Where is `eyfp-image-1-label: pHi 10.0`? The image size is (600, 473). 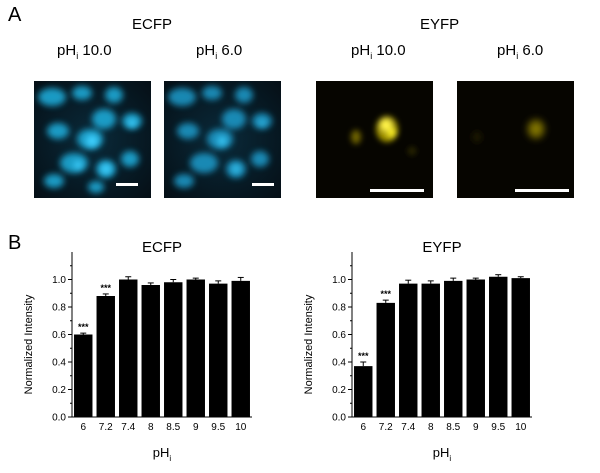 eyfp-image-1-label: pHi 10.0 is located at coordinates (378, 51).